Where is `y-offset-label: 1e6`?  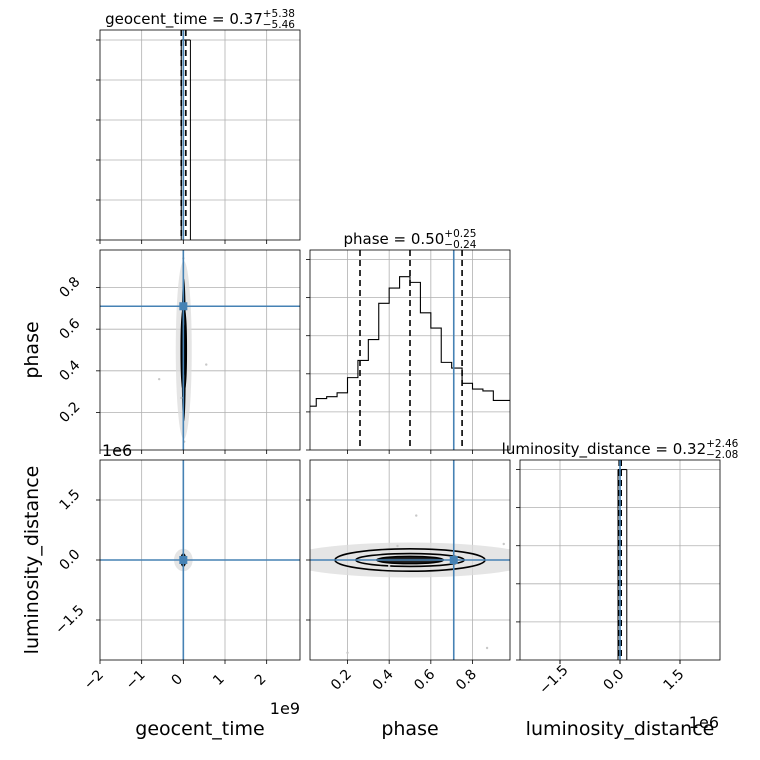 y-offset-label: 1e6 is located at coordinates (117, 450).